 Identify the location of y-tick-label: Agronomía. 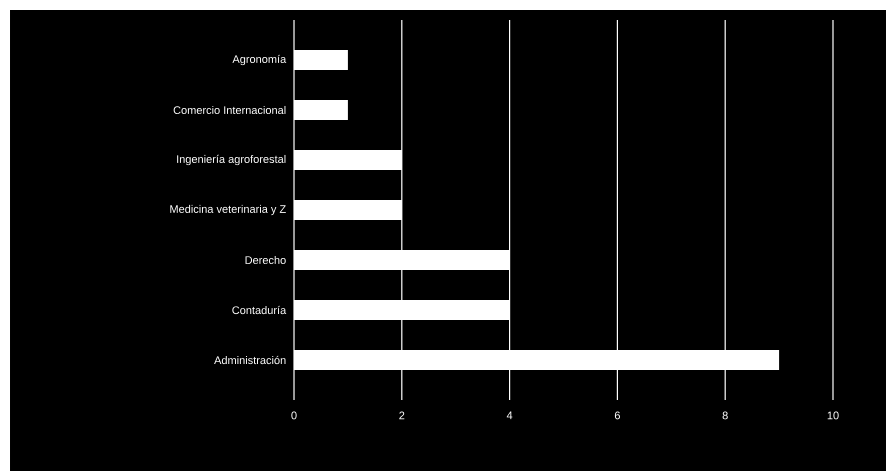
(259, 60).